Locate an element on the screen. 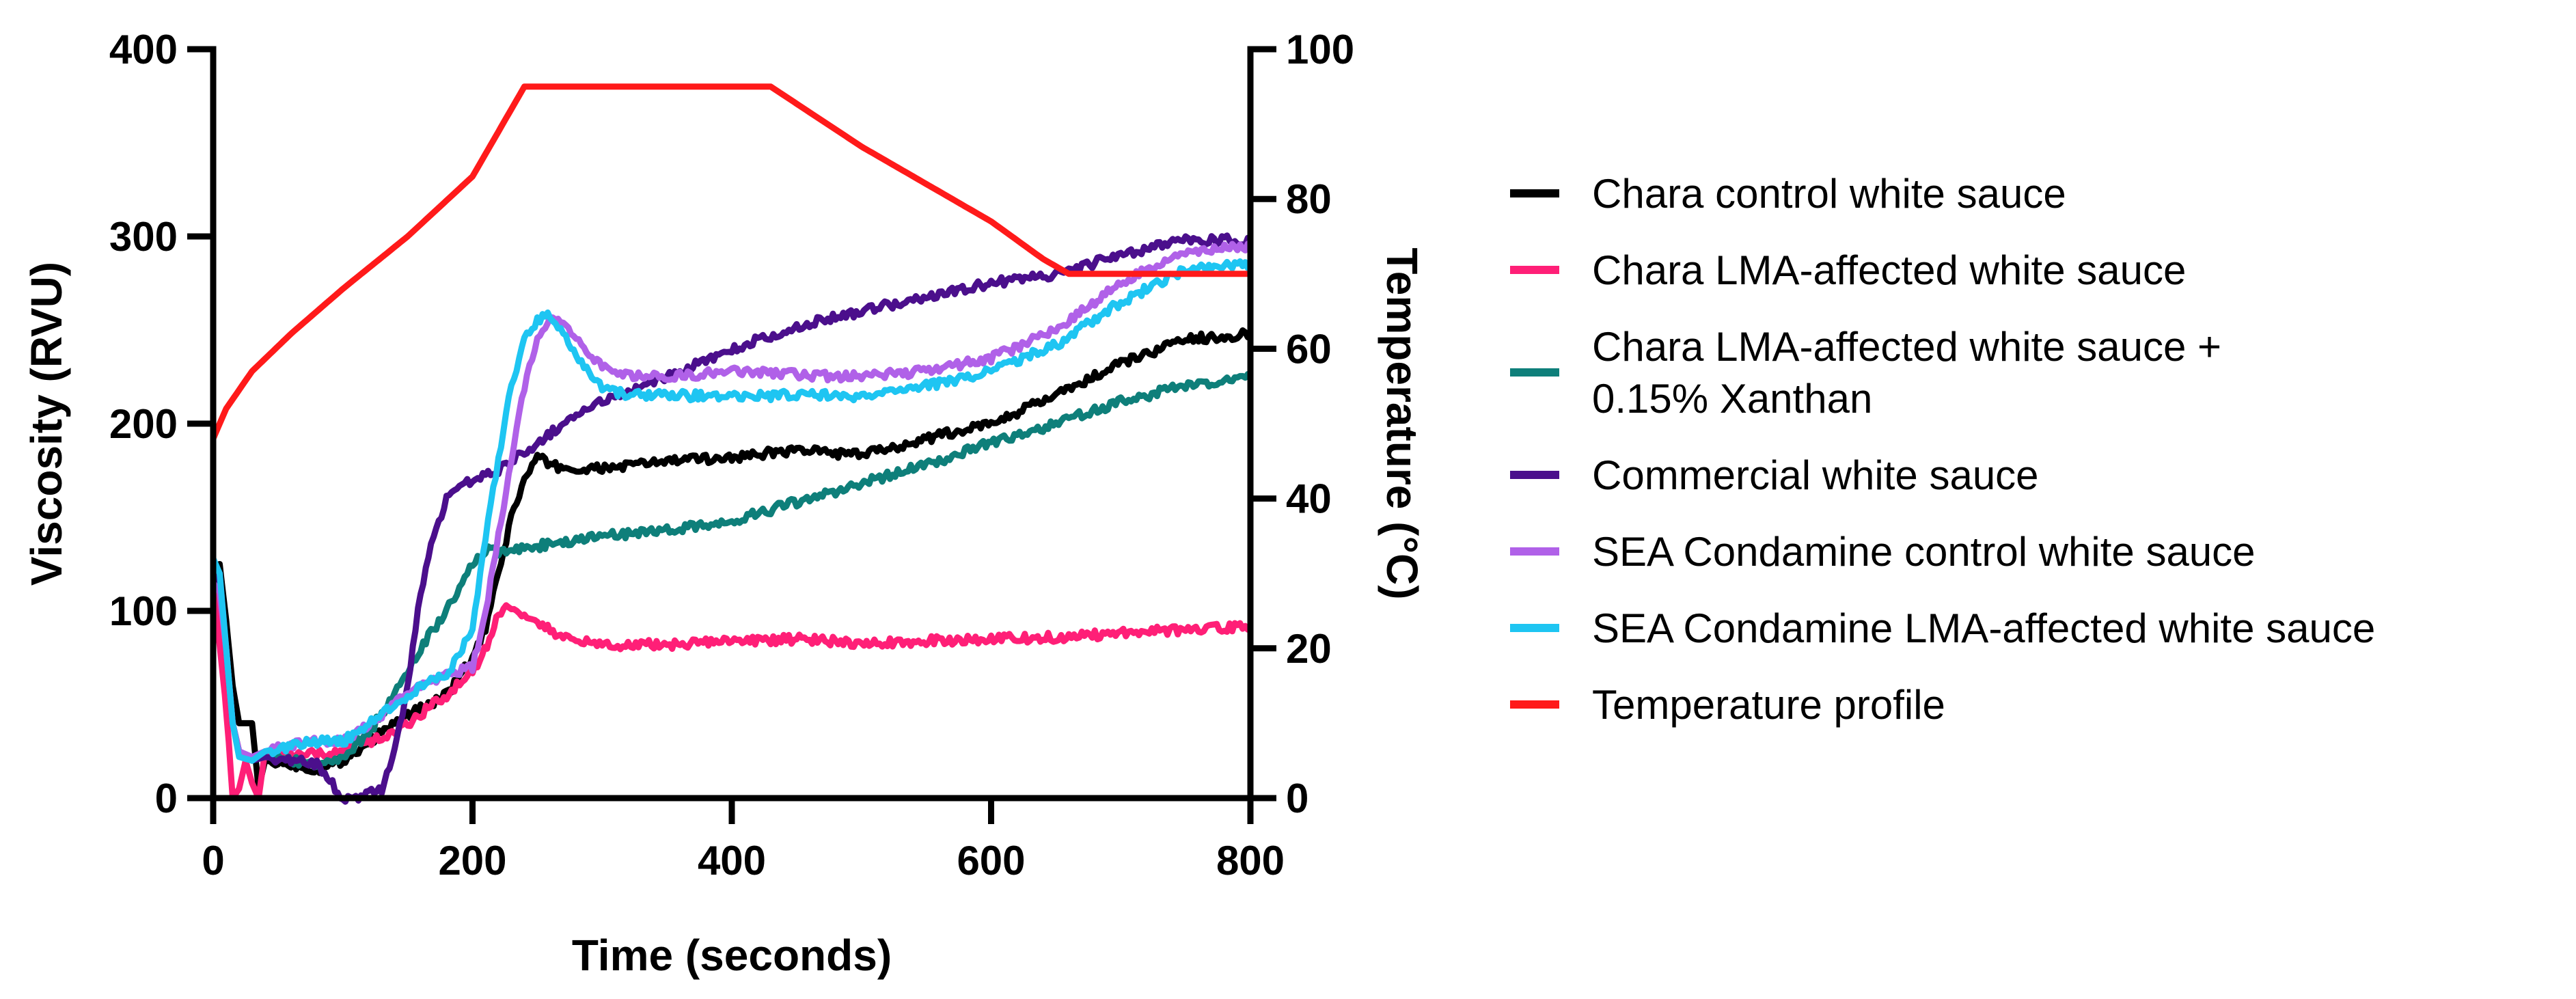 This screenshot has height=999, width=2576. y-tick-label: 0 is located at coordinates (166, 798).